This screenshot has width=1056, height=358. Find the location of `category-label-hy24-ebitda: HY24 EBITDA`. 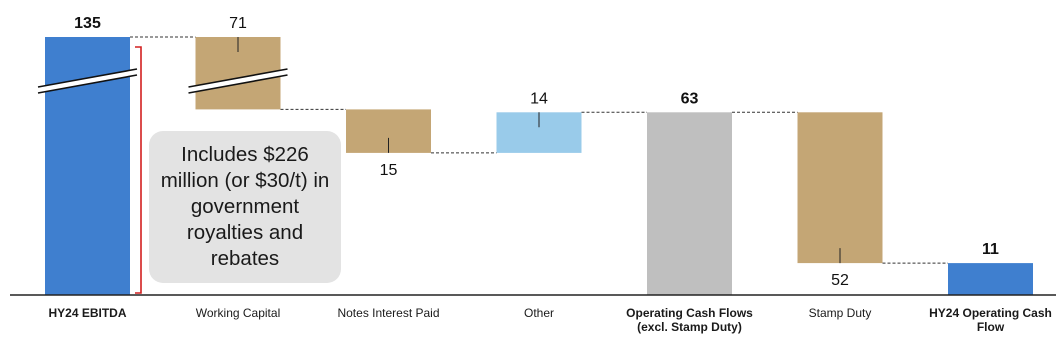

category-label-hy24-ebitda: HY24 EBITDA is located at coordinates (87, 313).